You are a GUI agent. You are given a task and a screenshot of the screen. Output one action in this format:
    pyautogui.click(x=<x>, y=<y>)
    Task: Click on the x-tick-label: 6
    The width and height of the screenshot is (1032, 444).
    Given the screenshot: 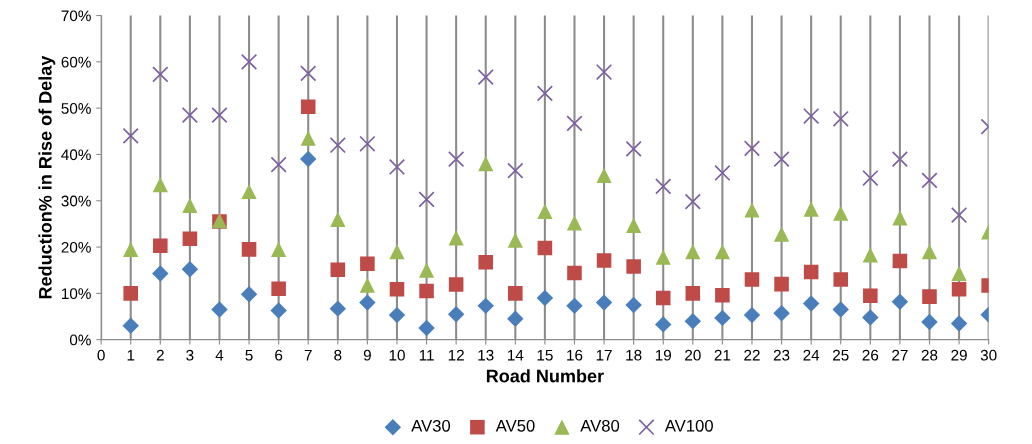 What is the action you would take?
    pyautogui.click(x=279, y=355)
    